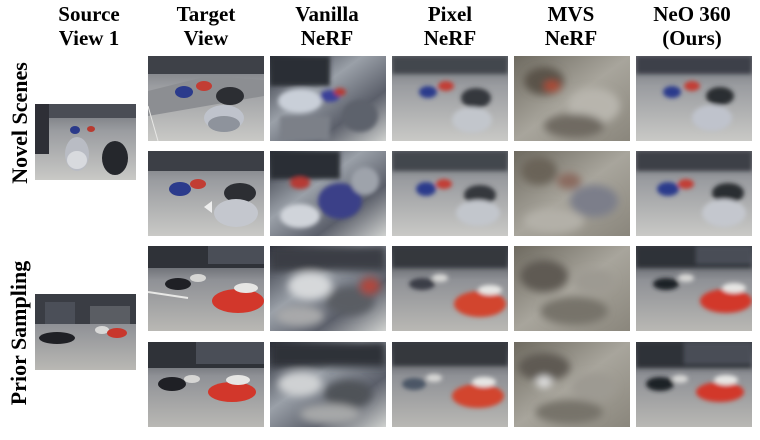 This screenshot has height=440, width=760. Describe the element at coordinates (19, 123) in the screenshot. I see `row-label-novel-scenes: Novel Scenes` at that location.